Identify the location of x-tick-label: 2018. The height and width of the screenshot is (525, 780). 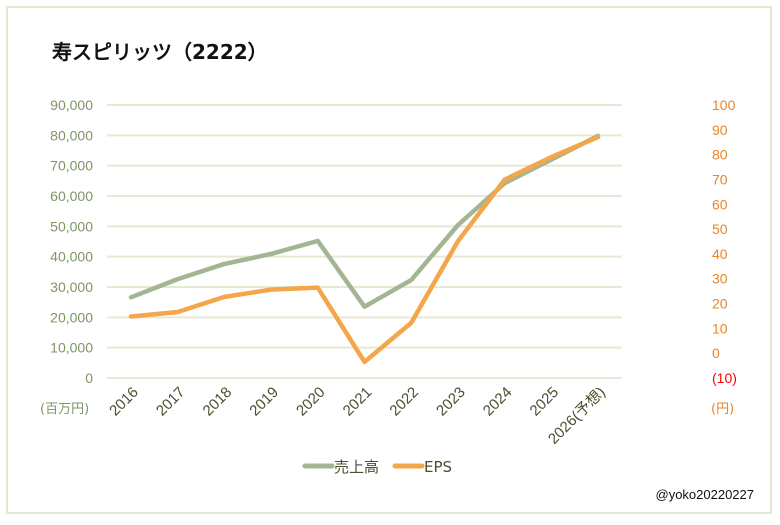
(218, 402).